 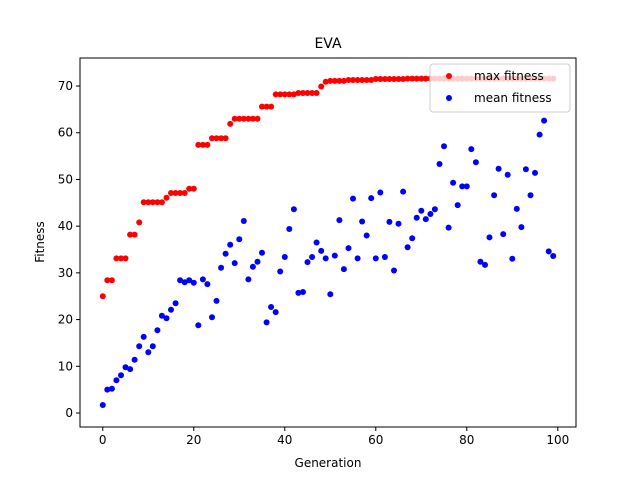 I want to click on y-axis-label: Fitness, so click(x=40, y=242).